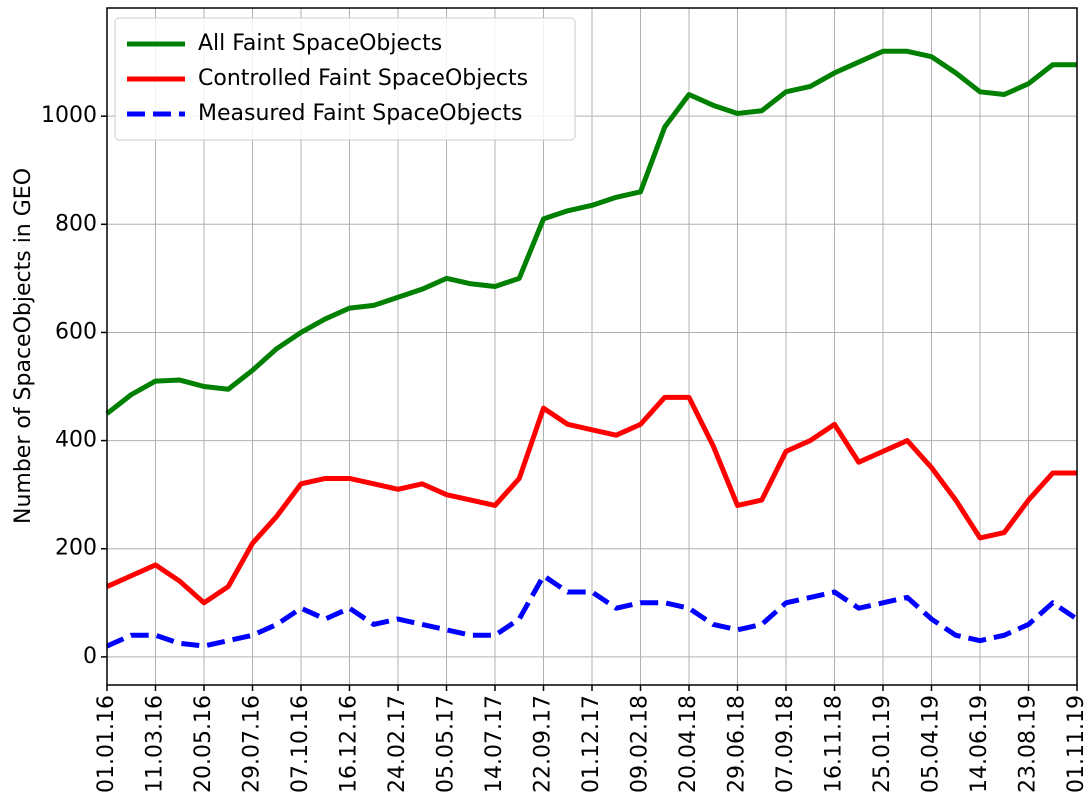 The height and width of the screenshot is (806, 1088). Describe the element at coordinates (203, 744) in the screenshot. I see `x-tick-label: 20.05.16` at that location.